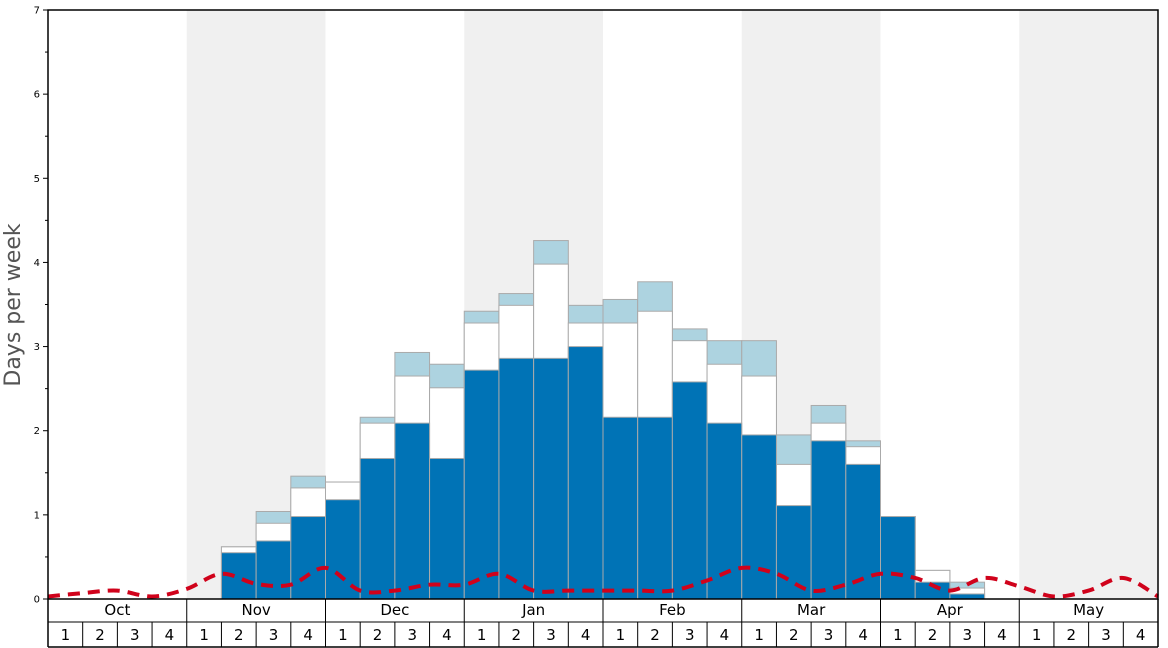  What do you see at coordinates (933, 635) in the screenshot?
I see `week-label-apr-2: 2` at bounding box center [933, 635].